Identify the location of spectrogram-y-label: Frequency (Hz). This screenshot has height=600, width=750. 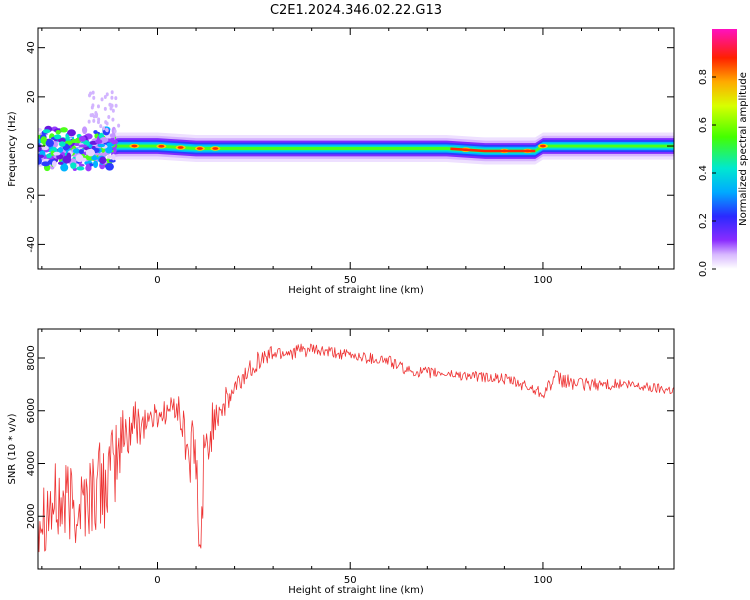
(12, 149).